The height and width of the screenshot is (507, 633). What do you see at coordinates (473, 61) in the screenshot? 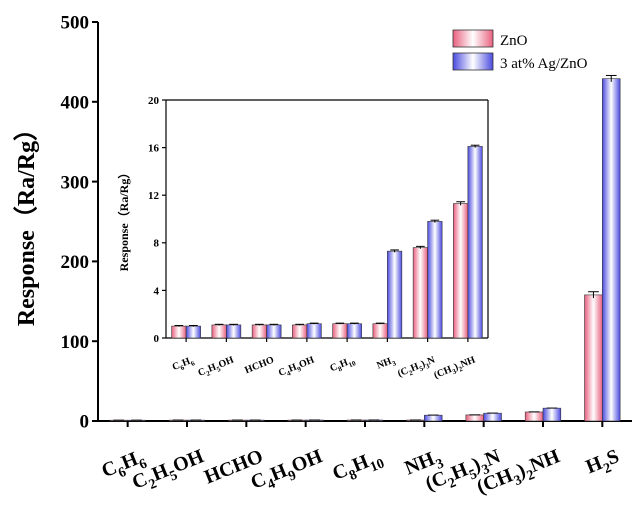
I see `legend-swatch-ag-zno` at bounding box center [473, 61].